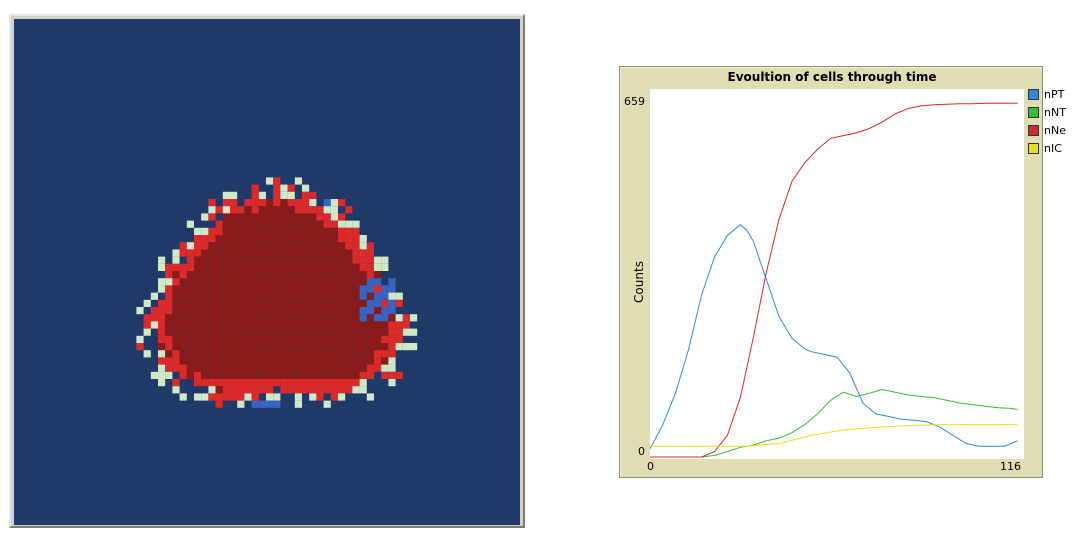 The height and width of the screenshot is (537, 1091). Describe the element at coordinates (641, 451) in the screenshot. I see `y-axis-min-label: 0` at that location.